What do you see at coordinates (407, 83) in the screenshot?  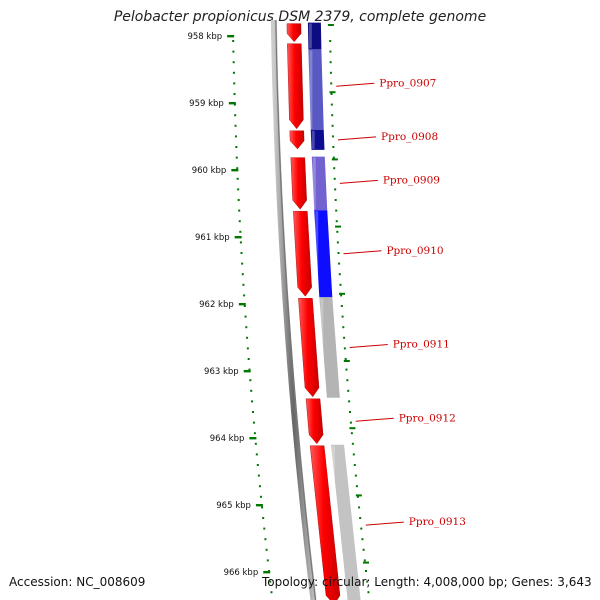 I see `gene-label: Ppro_0907` at bounding box center [407, 83].